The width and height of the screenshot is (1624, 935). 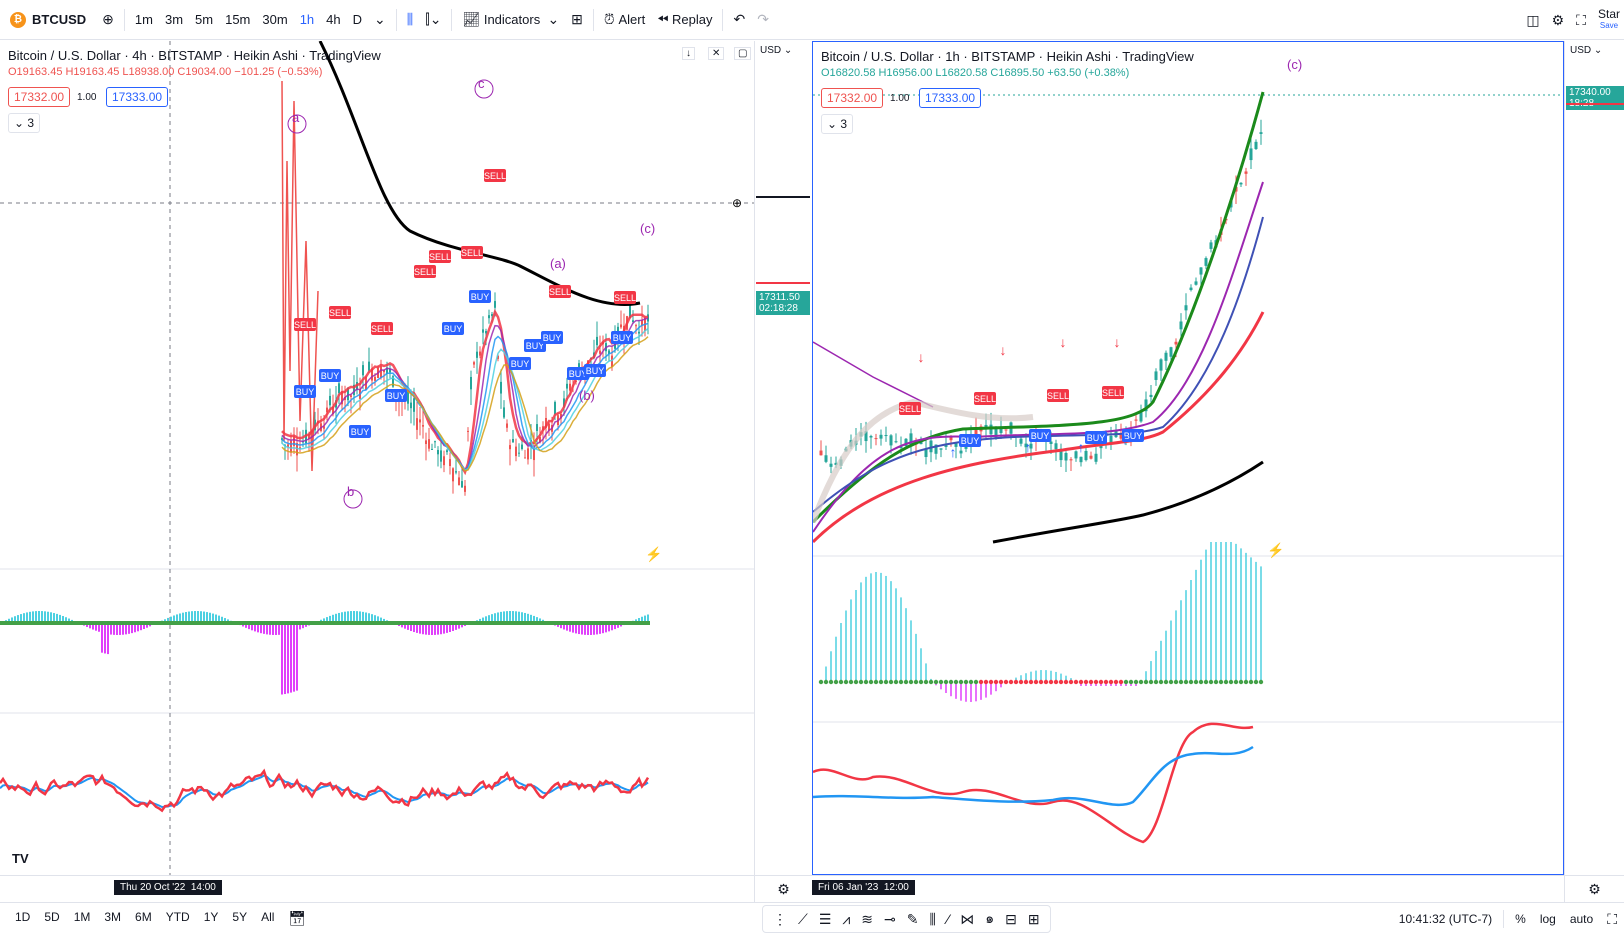 What do you see at coordinates (1445, 919) in the screenshot?
I see `clock: 10:41:32 (UTC-7)` at bounding box center [1445, 919].